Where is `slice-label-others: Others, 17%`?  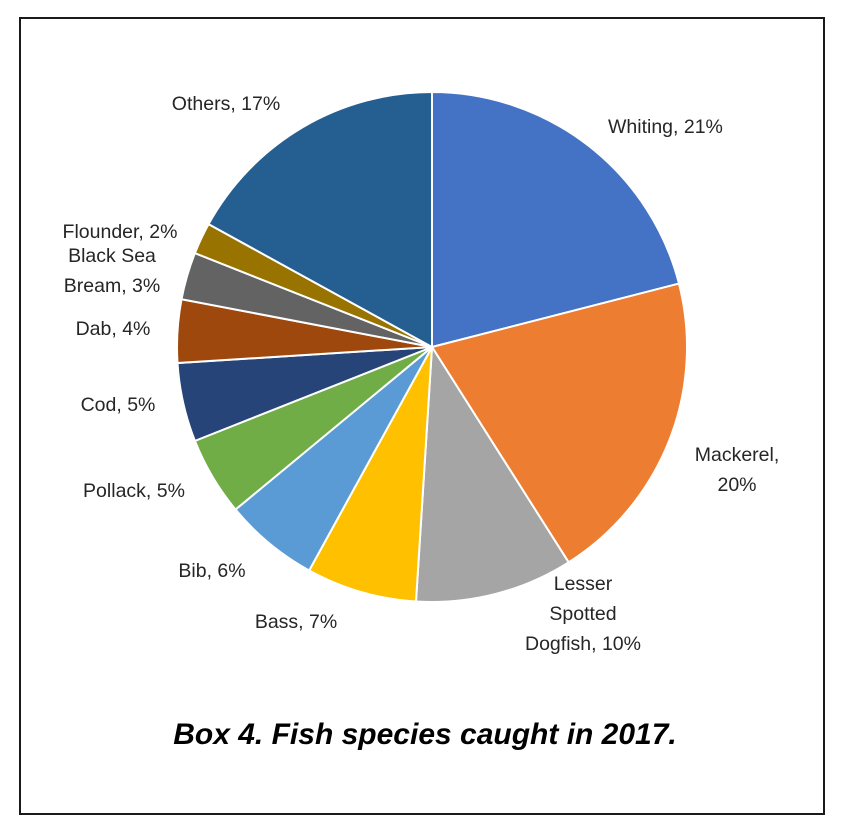
slice-label-others: Others, 17% is located at coordinates (226, 104).